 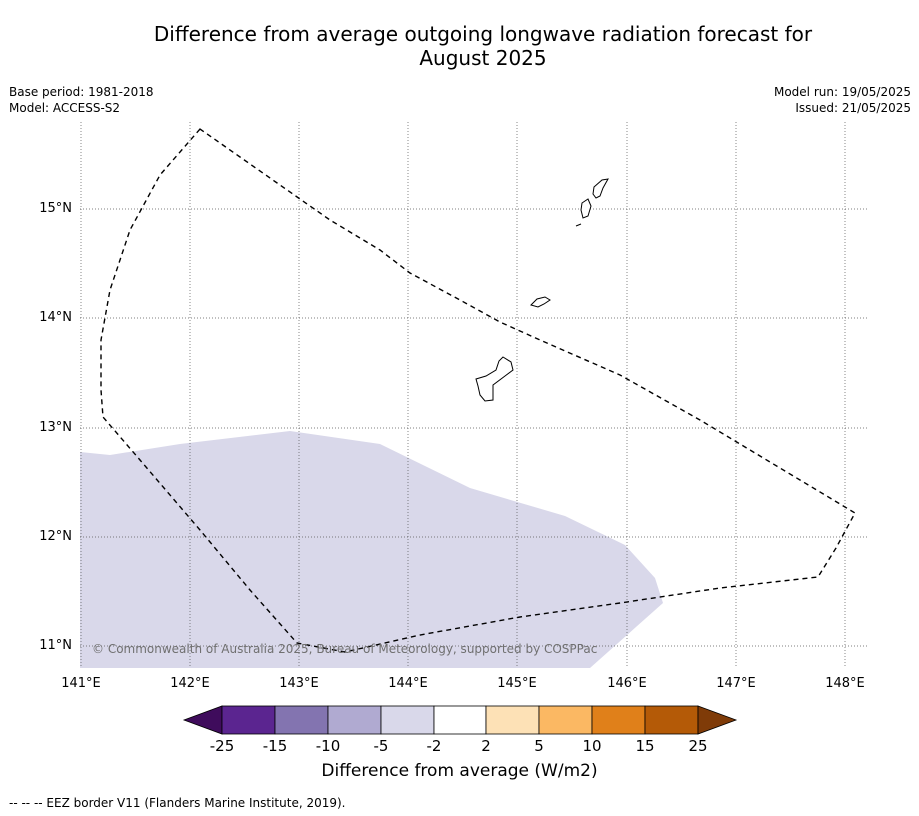 What do you see at coordinates (275, 746) in the screenshot?
I see `colorbar-tick: -15` at bounding box center [275, 746].